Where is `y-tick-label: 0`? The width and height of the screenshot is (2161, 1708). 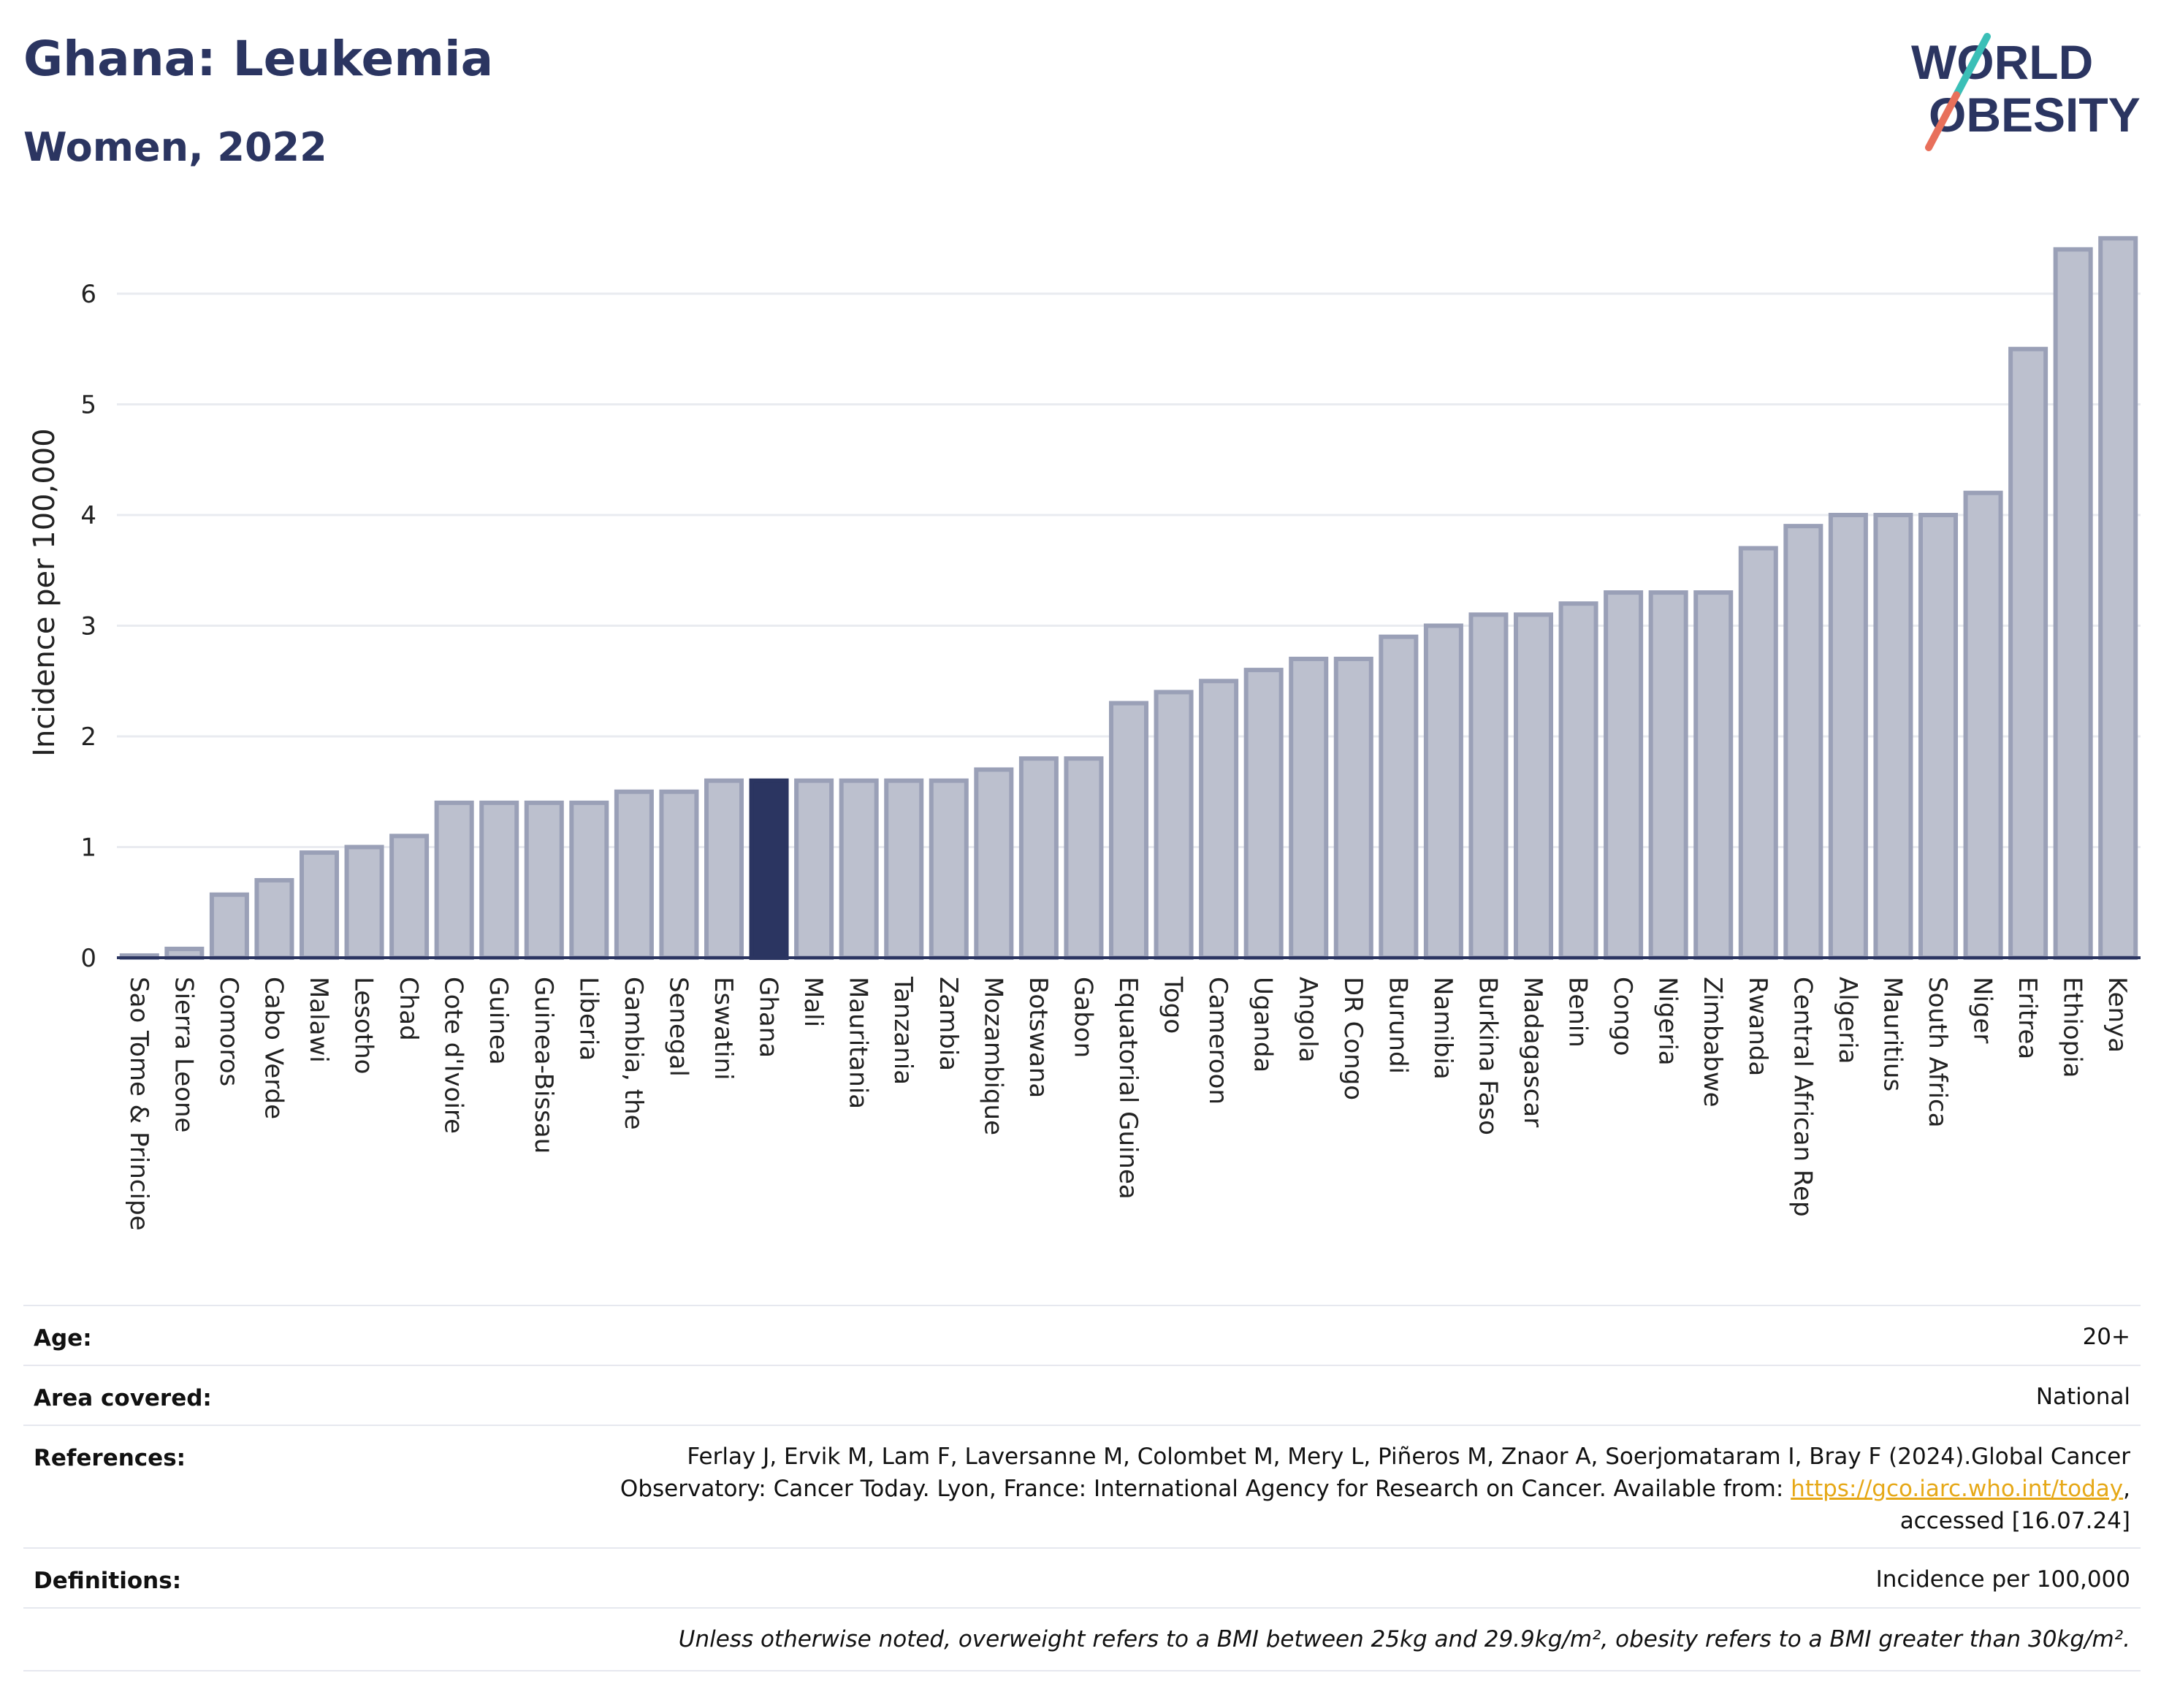 y-tick-label: 0 is located at coordinates (88, 959).